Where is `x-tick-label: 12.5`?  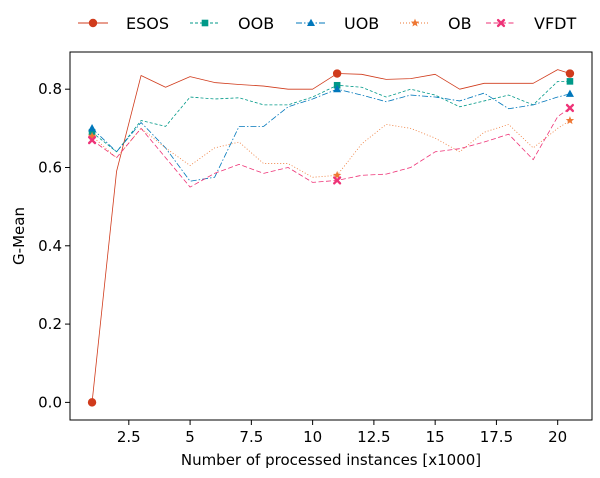
x-tick-label: 12.5 is located at coordinates (373, 437).